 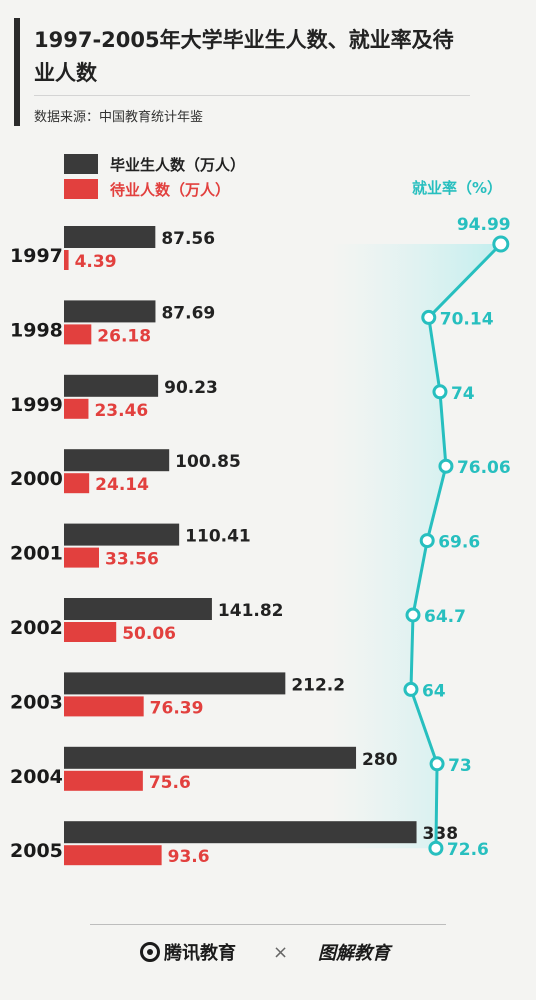 What do you see at coordinates (17, 72) in the screenshot?
I see `header-accent-bar` at bounding box center [17, 72].